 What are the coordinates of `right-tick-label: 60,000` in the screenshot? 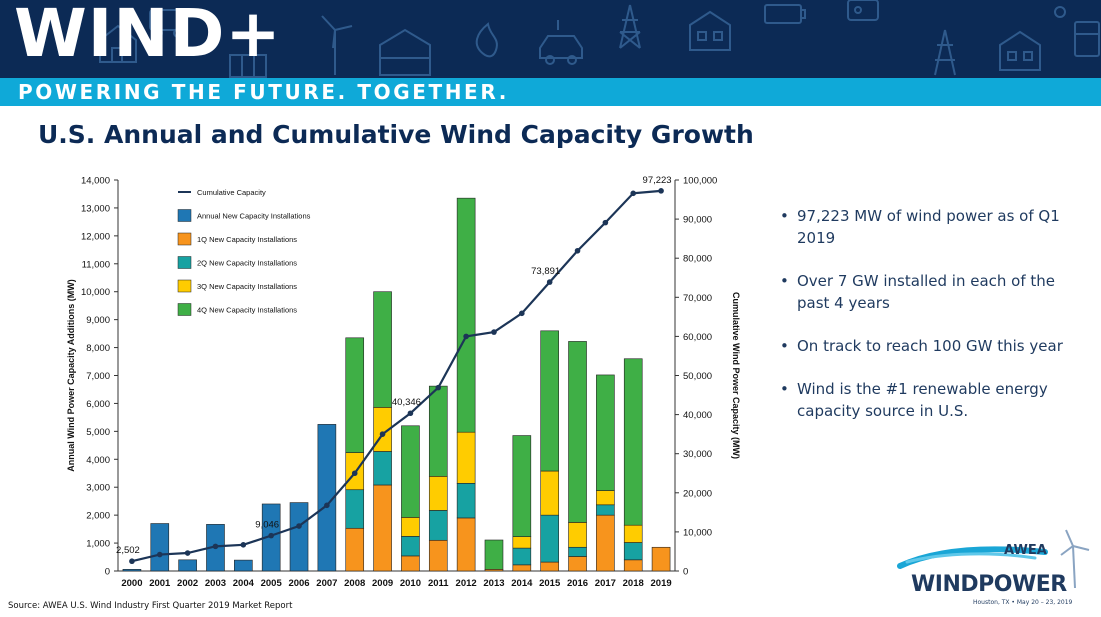 It's located at (697, 337).